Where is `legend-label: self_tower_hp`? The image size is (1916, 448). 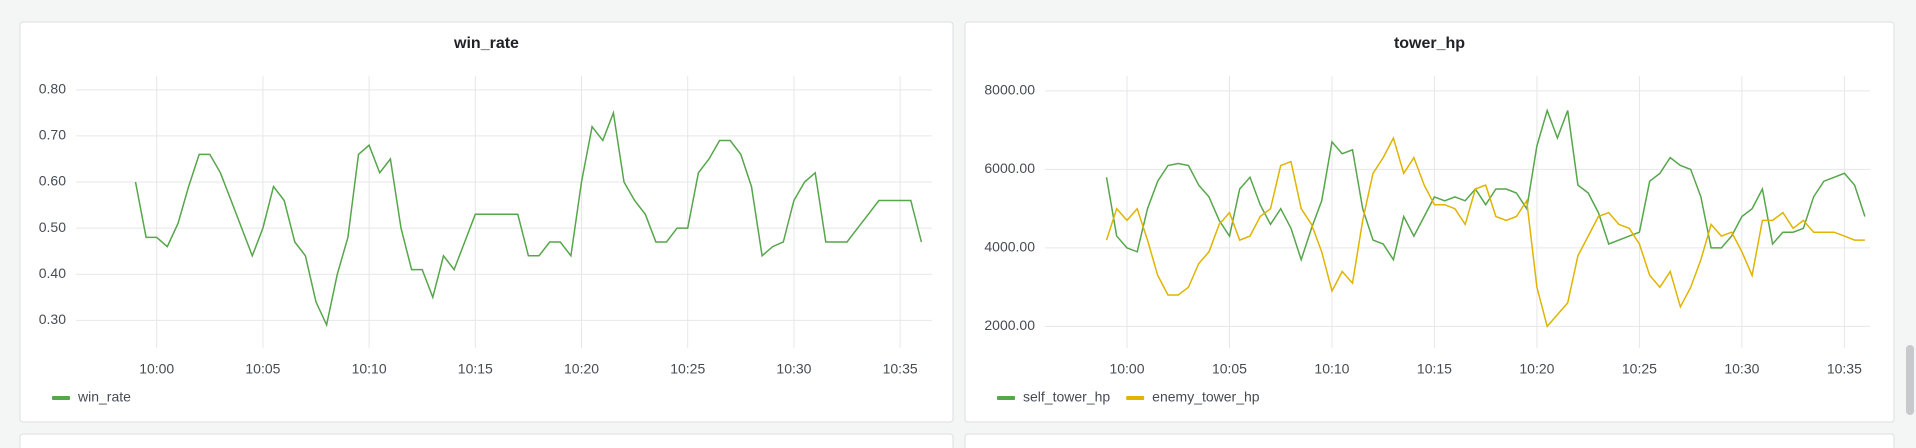
legend-label: self_tower_hp is located at coordinates (1066, 397).